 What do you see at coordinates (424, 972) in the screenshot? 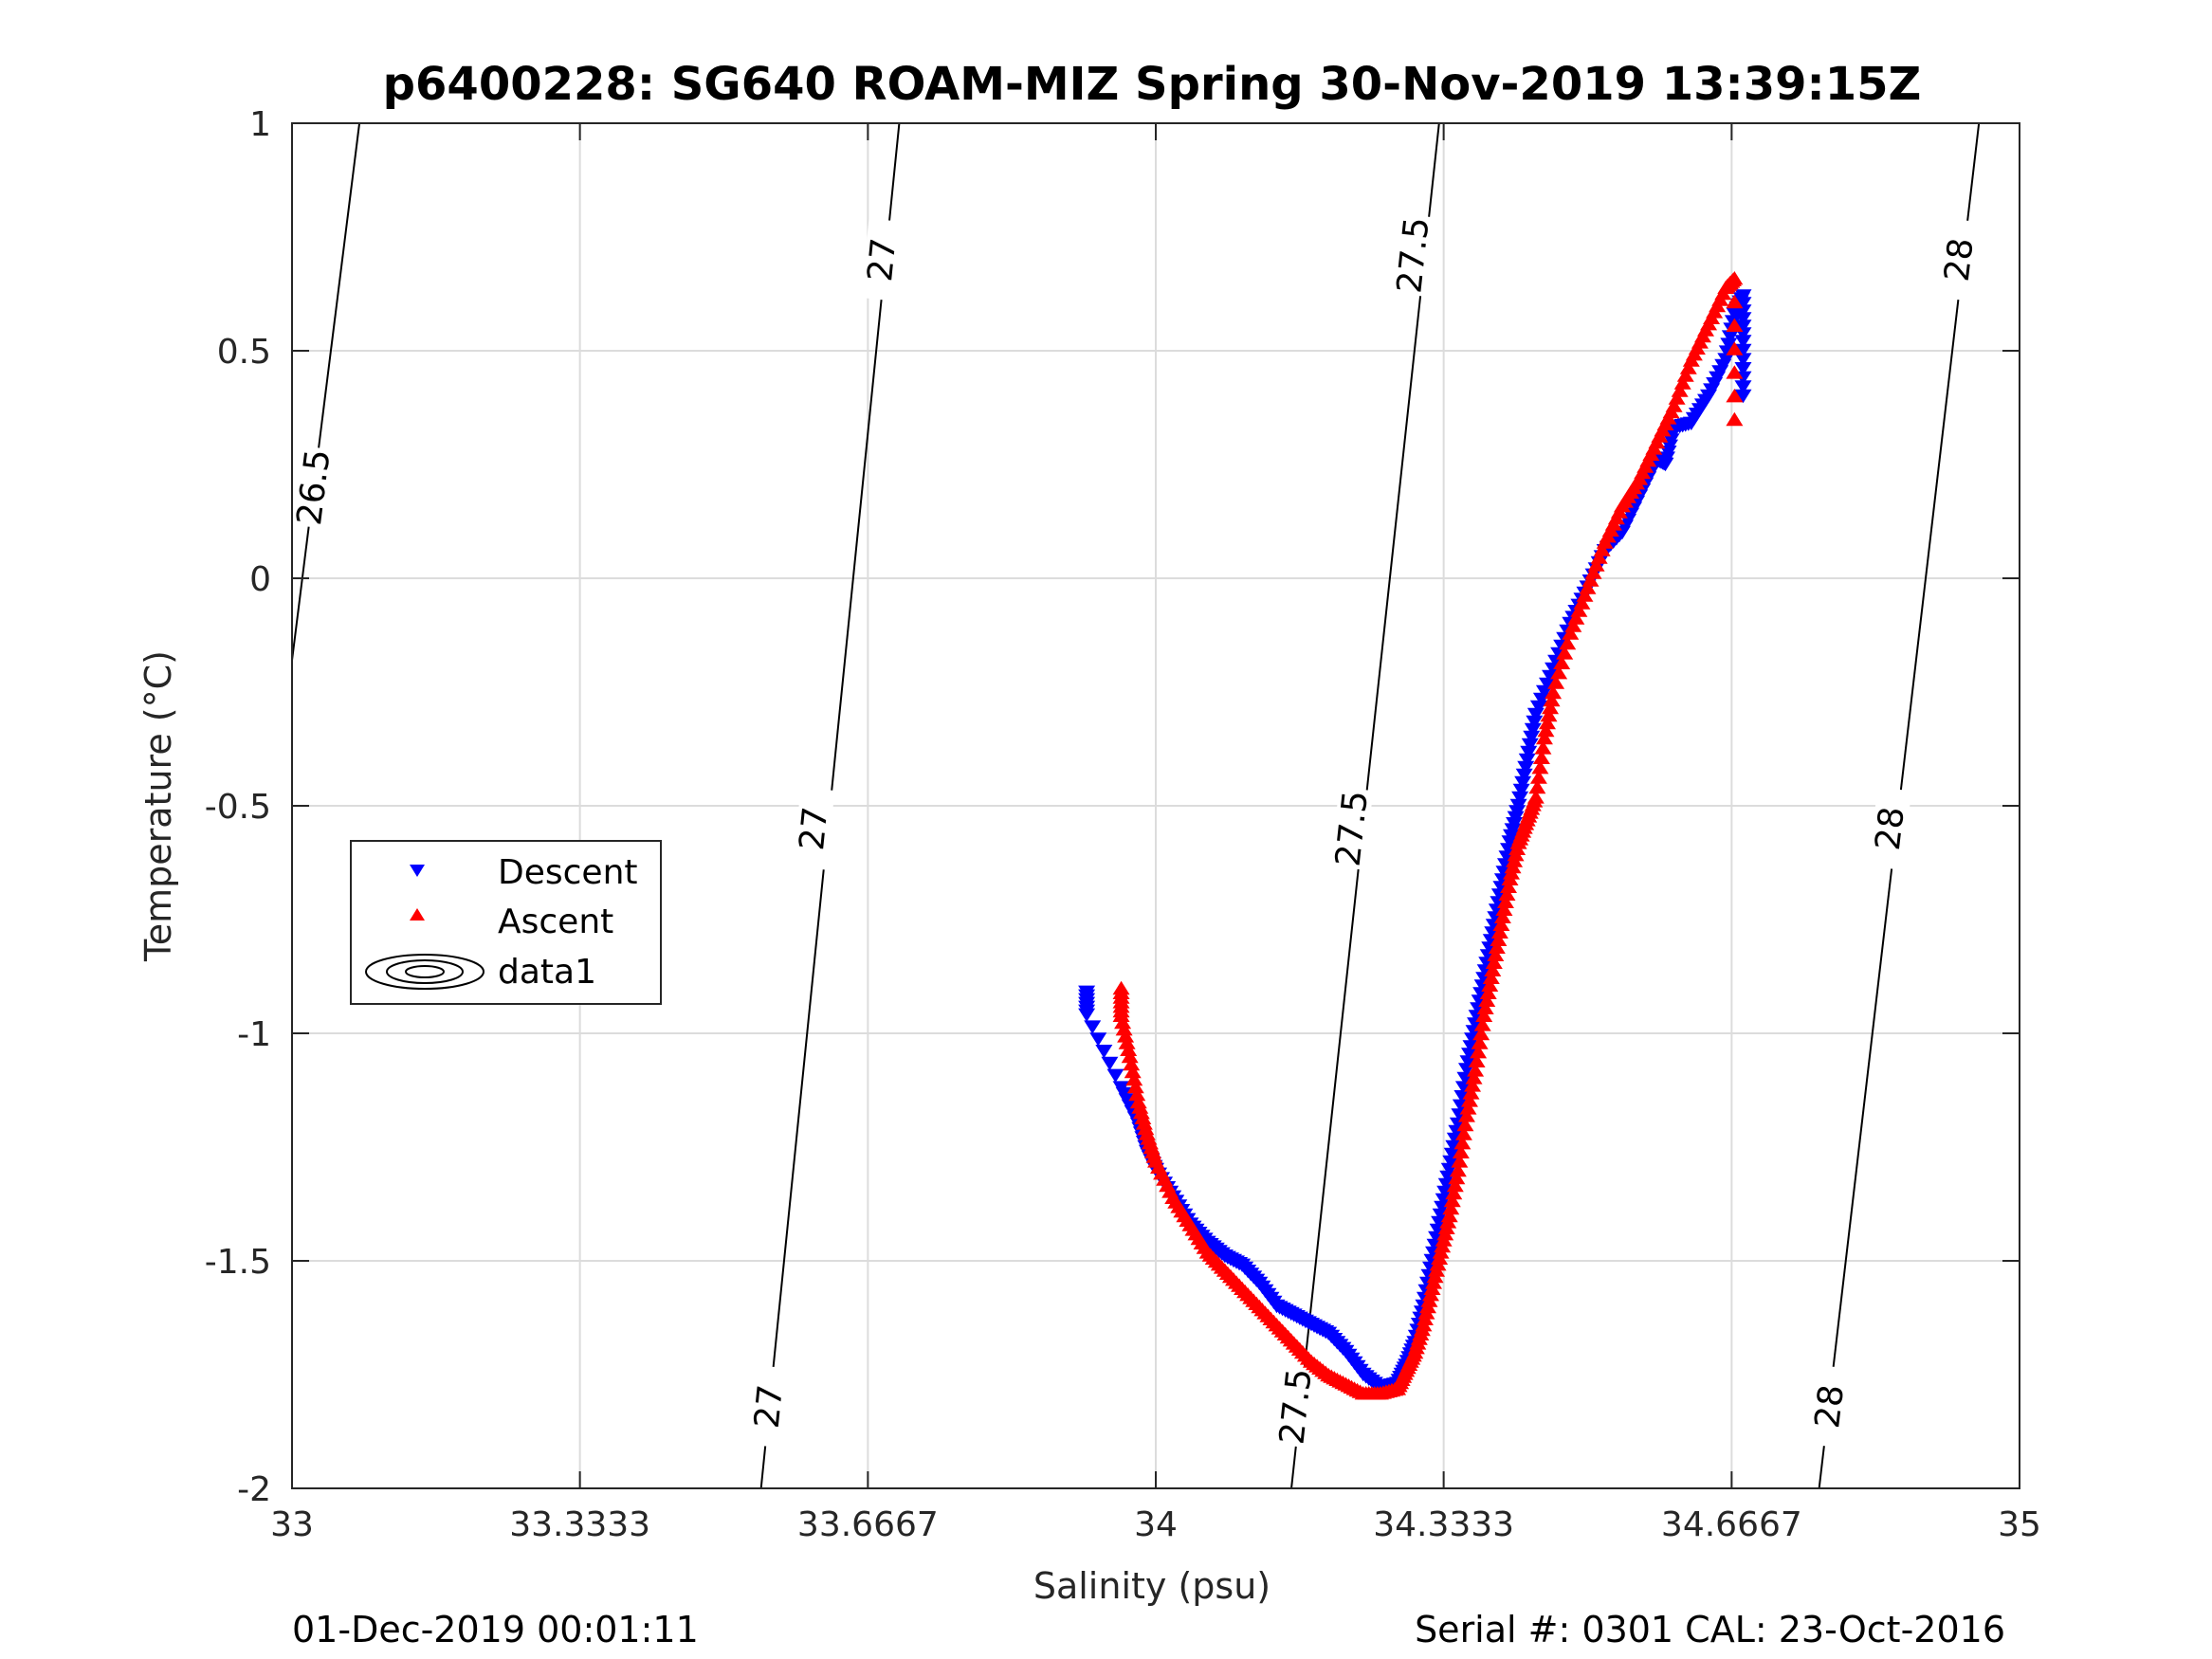
I see `legend-marker-data1` at bounding box center [424, 972].